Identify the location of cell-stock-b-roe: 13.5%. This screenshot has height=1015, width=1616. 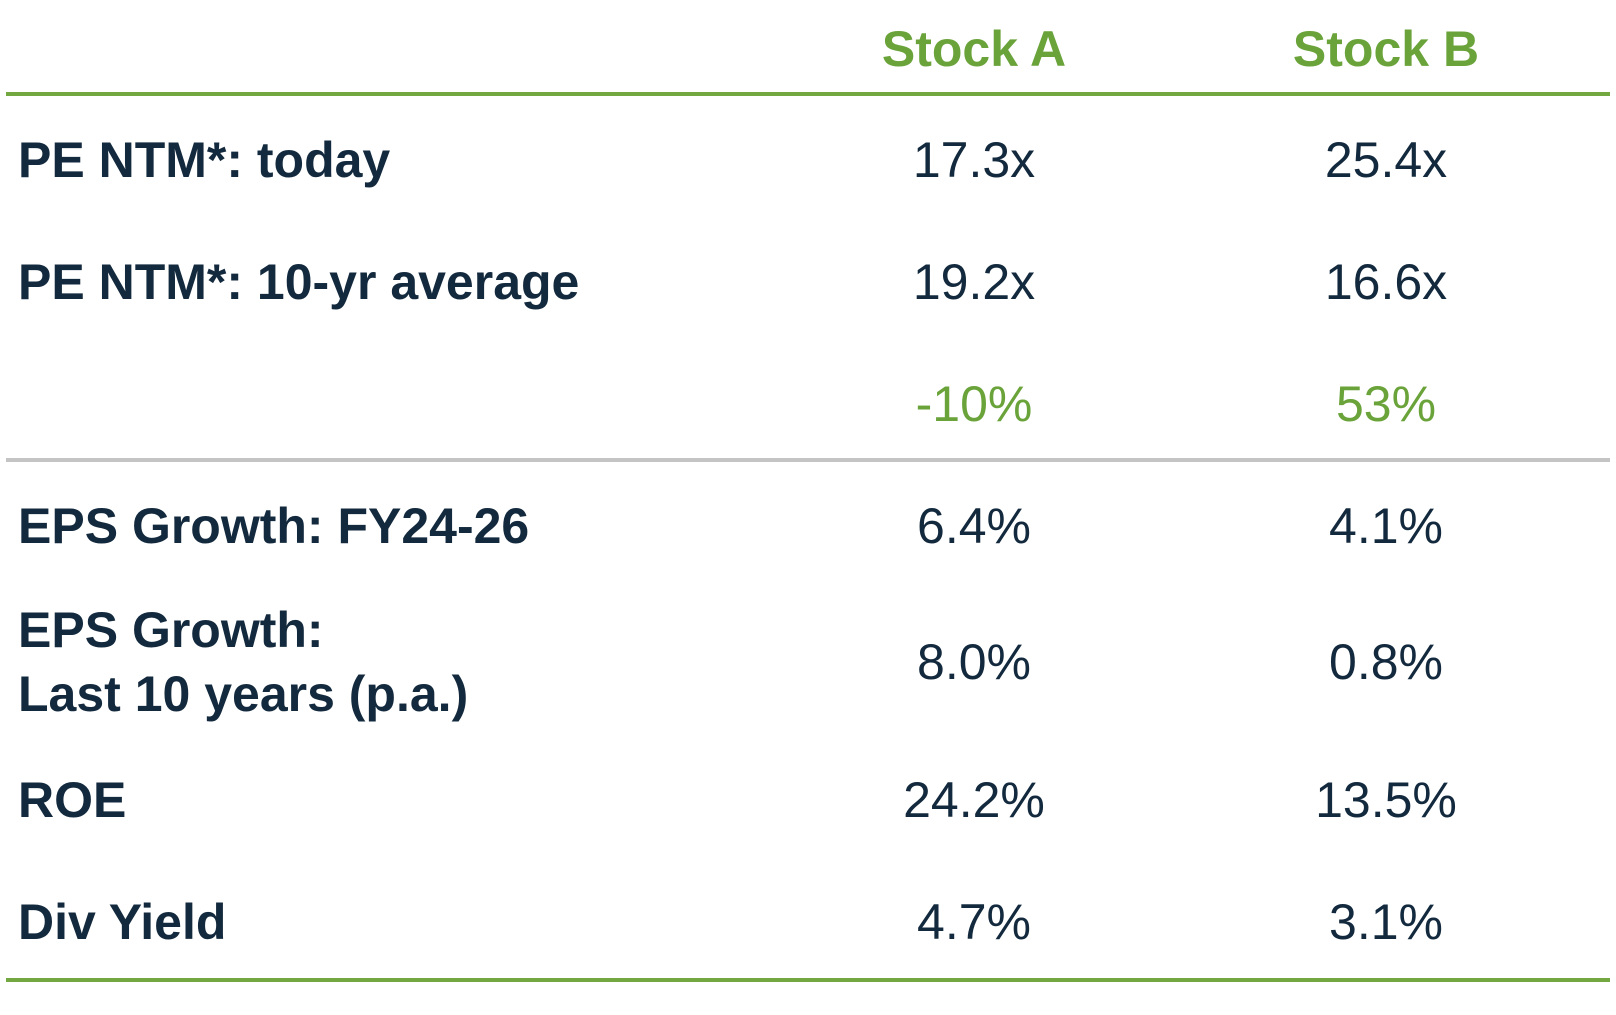
(1386, 800).